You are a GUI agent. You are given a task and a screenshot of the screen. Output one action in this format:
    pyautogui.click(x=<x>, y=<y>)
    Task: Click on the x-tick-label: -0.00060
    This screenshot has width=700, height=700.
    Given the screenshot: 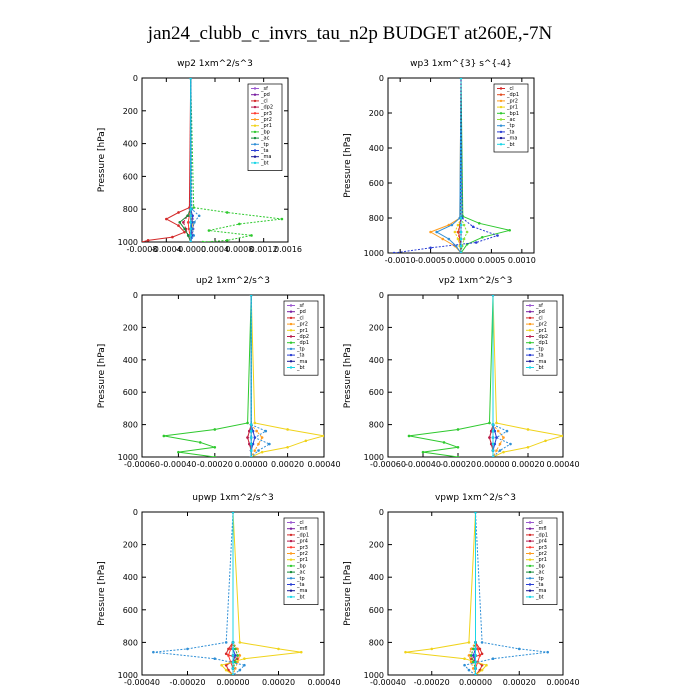 What is the action you would take?
    pyautogui.click(x=142, y=464)
    